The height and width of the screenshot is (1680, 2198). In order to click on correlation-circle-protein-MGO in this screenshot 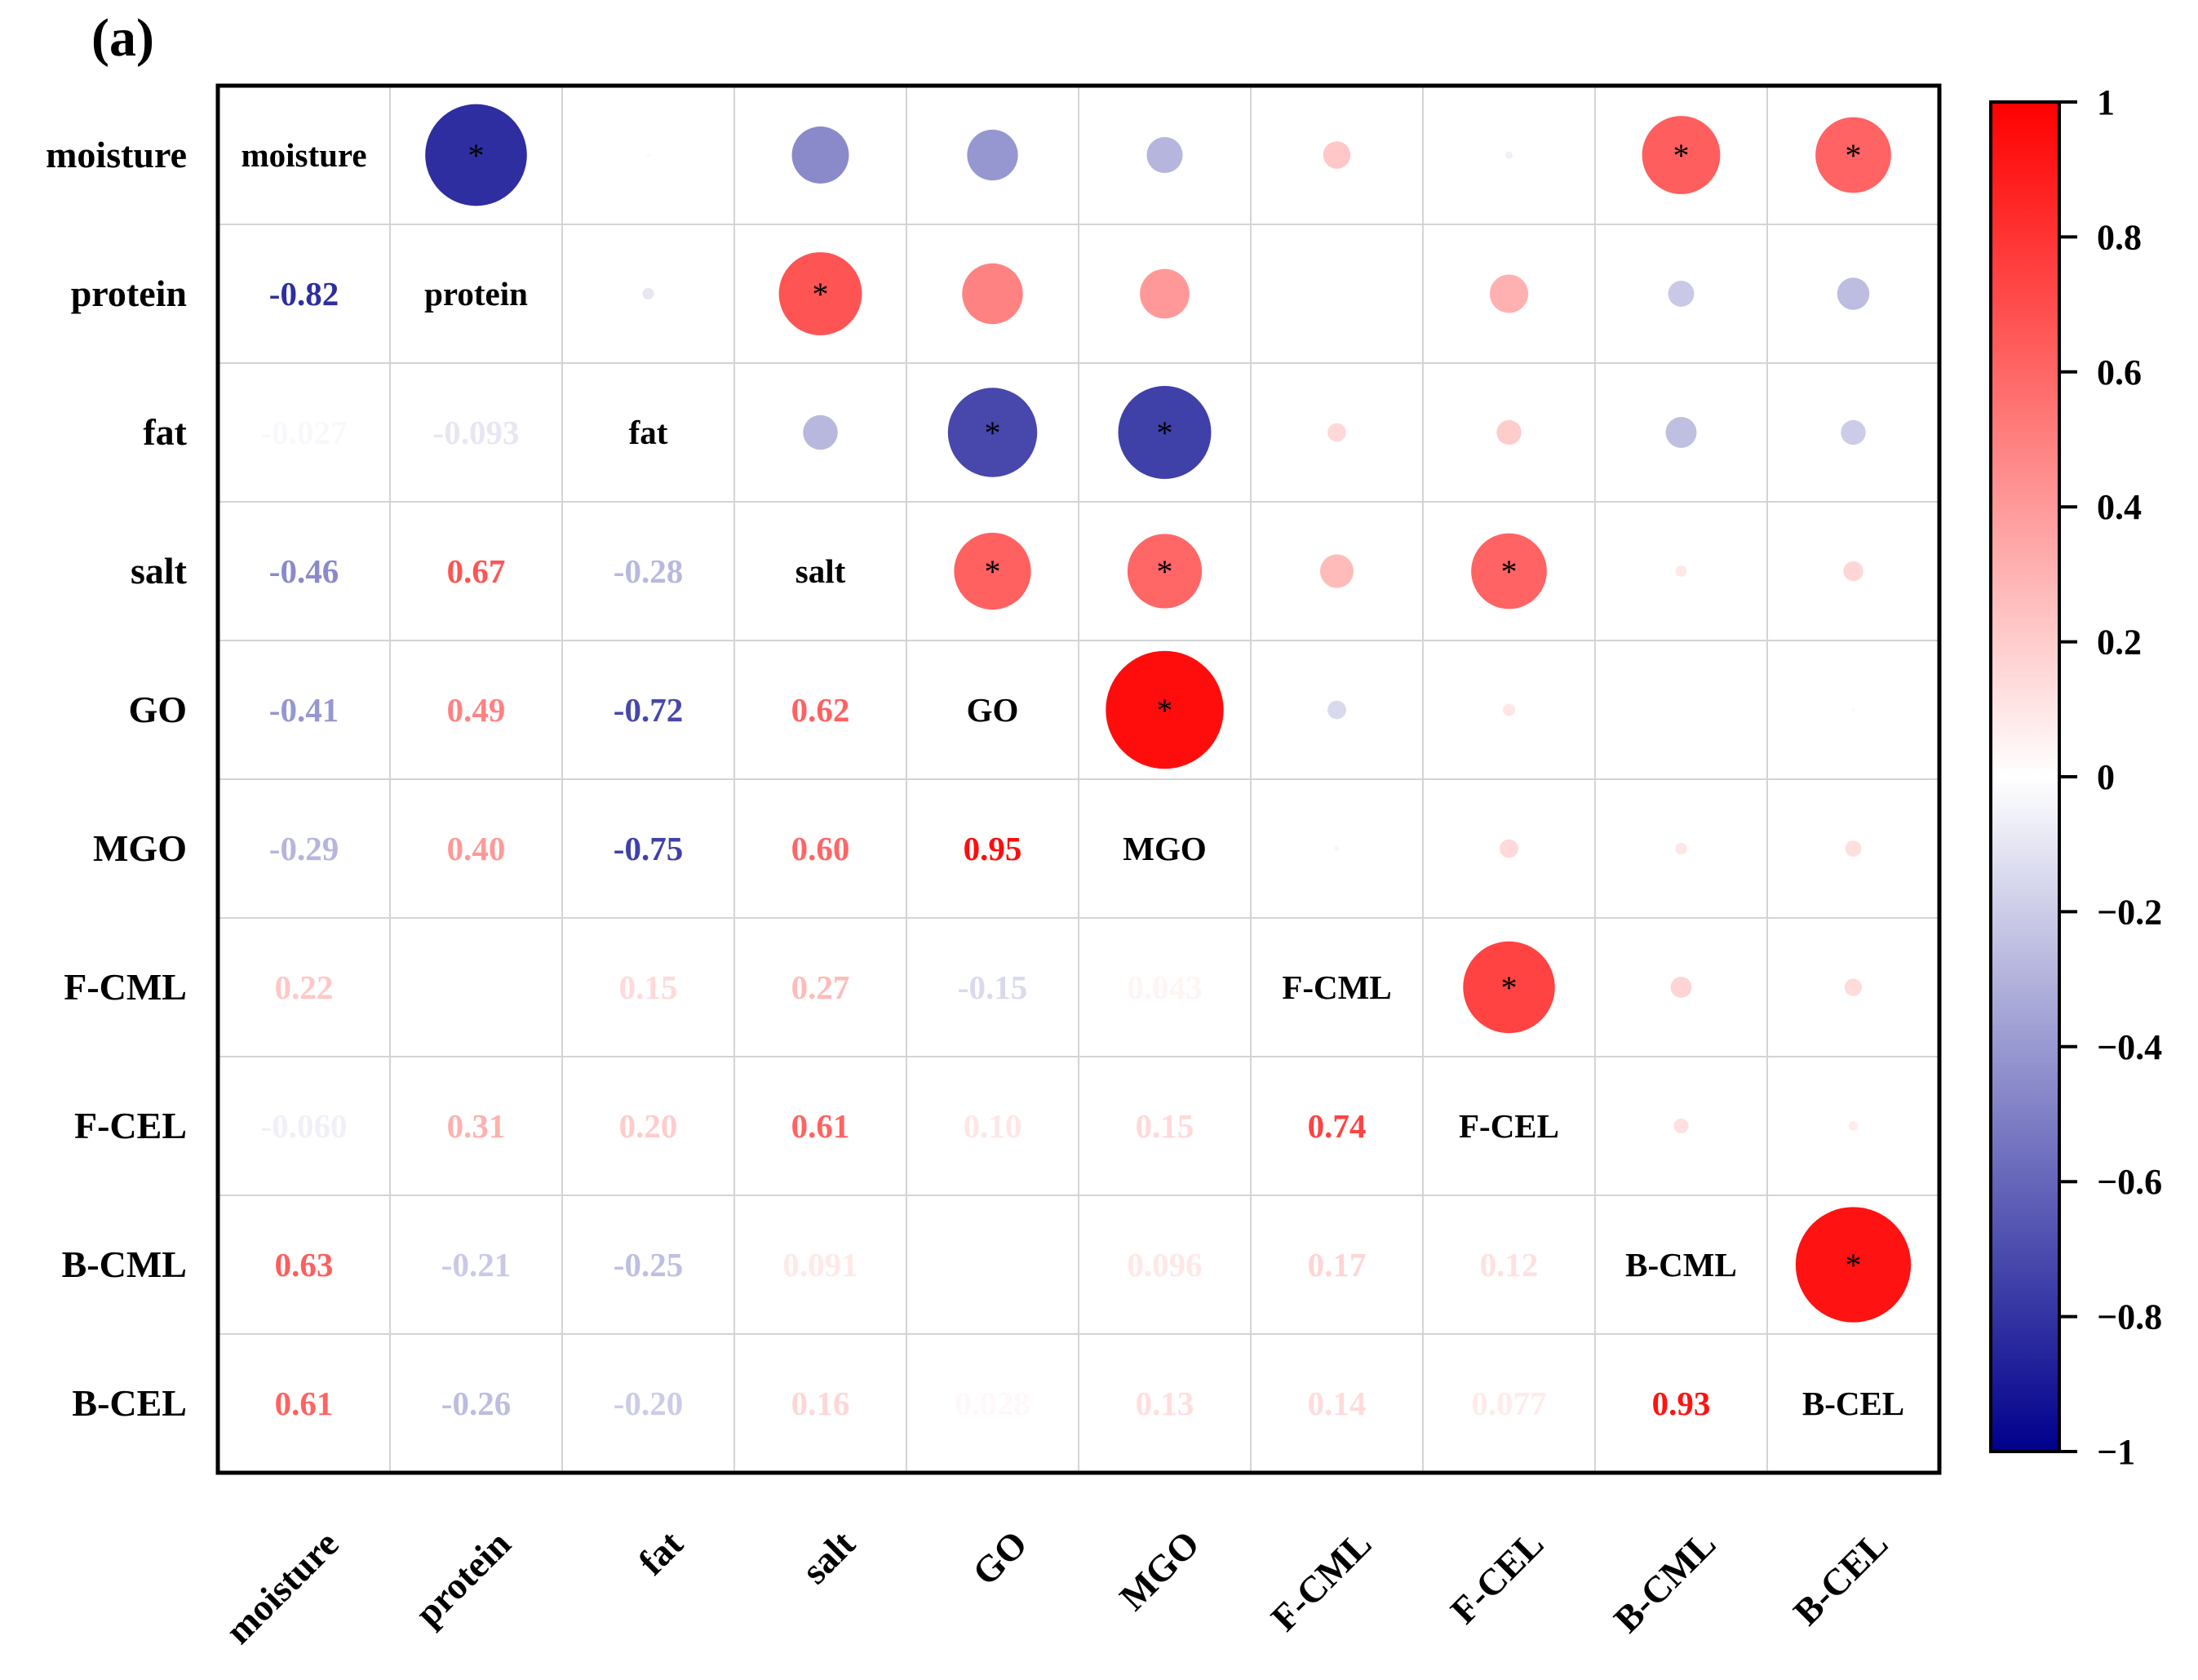, I will do `click(1165, 293)`.